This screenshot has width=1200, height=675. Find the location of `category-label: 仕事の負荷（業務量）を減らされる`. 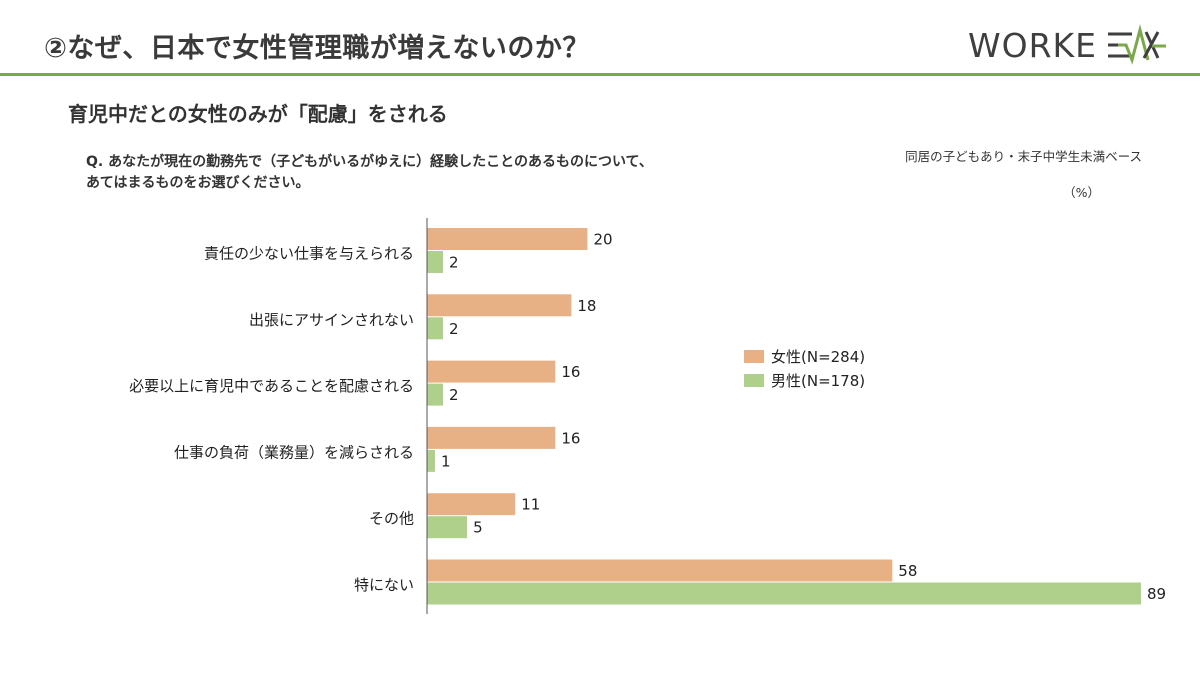

category-label: 仕事の負荷（業務量）を減らされる is located at coordinates (294, 452).